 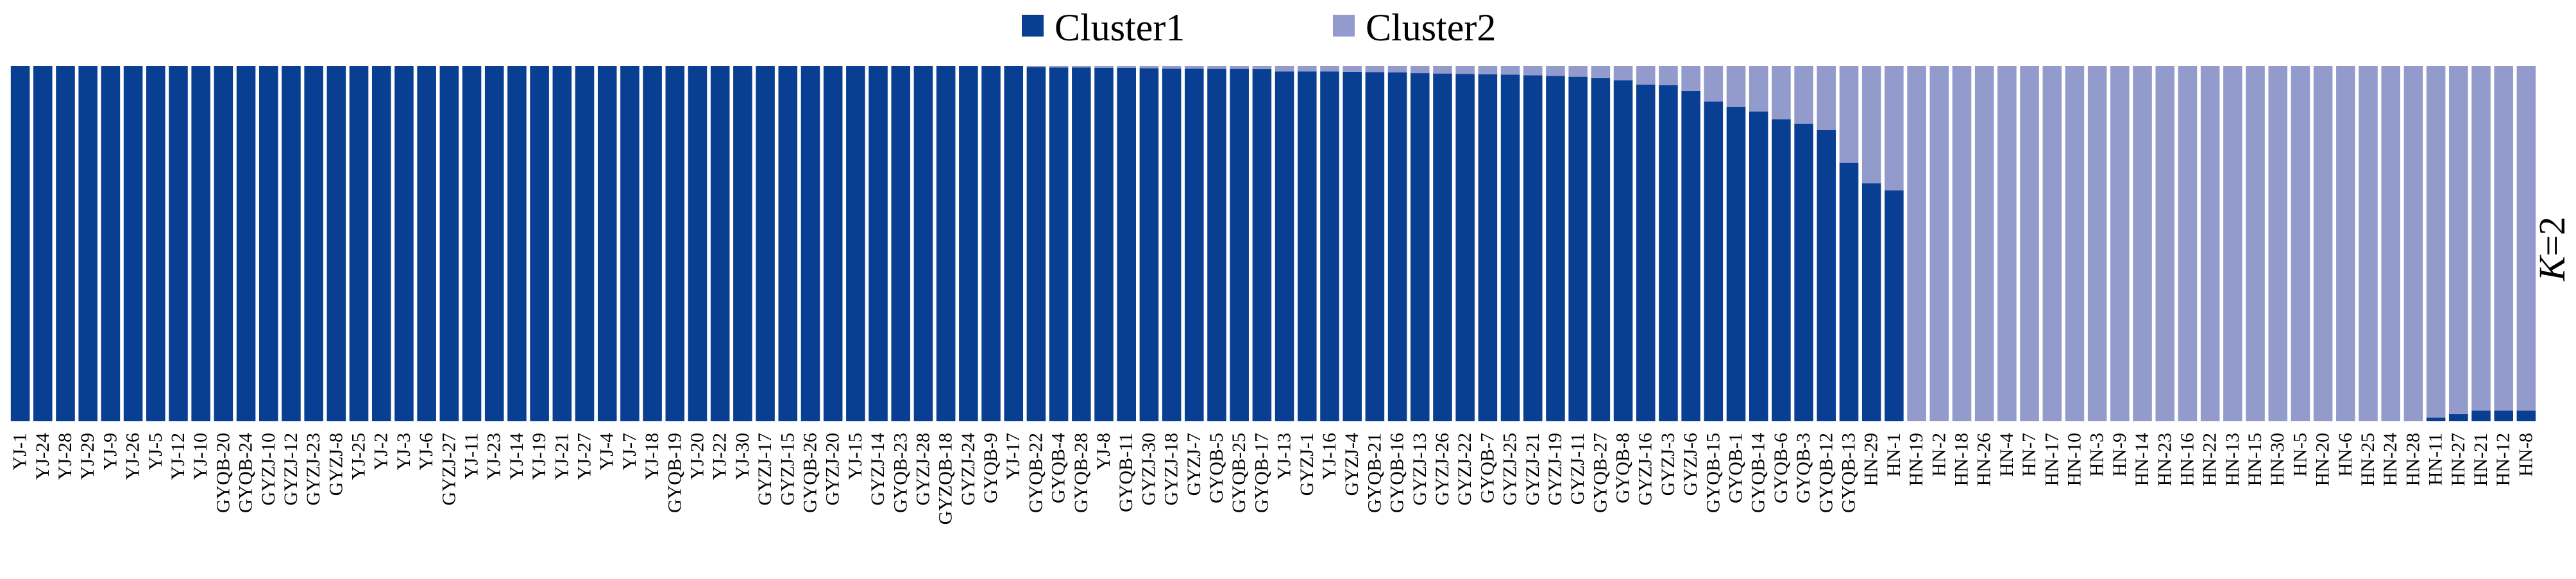 What do you see at coordinates (20, 451) in the screenshot?
I see `x-tick-label: YJ-1` at bounding box center [20, 451].